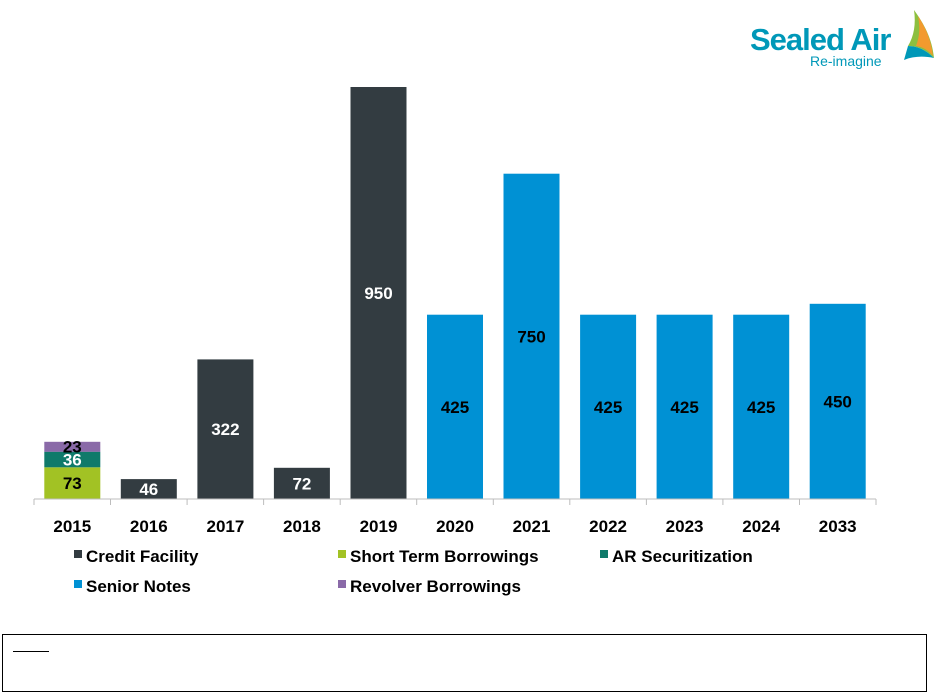  I want to click on x-tick-label-2021: 2021, so click(532, 526).